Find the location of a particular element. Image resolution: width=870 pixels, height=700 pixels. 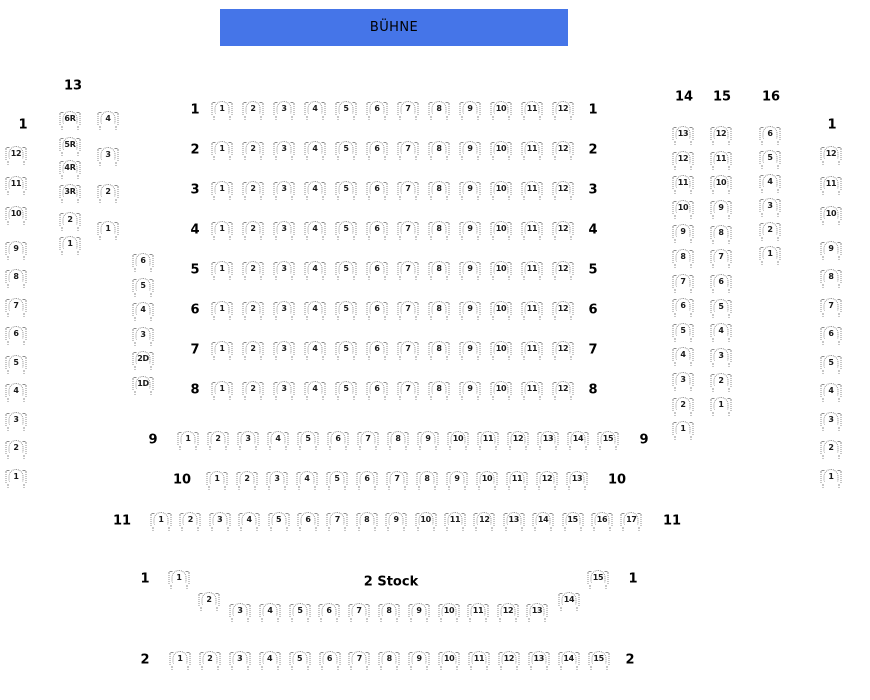

seat-row-6-11: 11 is located at coordinates (532, 310).